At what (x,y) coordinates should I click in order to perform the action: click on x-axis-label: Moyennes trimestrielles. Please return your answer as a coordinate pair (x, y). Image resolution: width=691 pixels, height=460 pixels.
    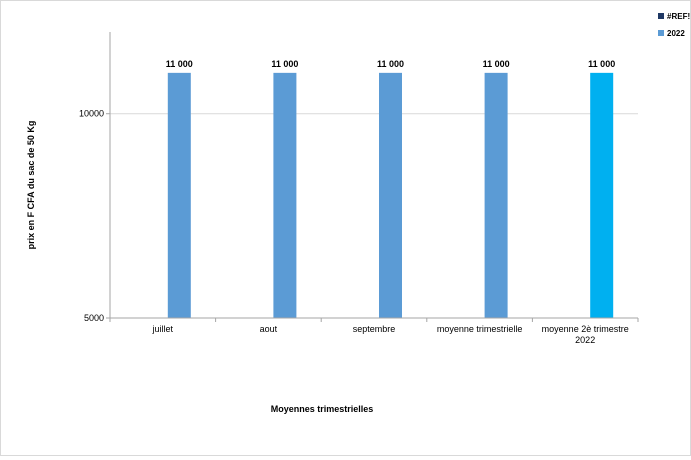
    Looking at the image, I should click on (322, 409).